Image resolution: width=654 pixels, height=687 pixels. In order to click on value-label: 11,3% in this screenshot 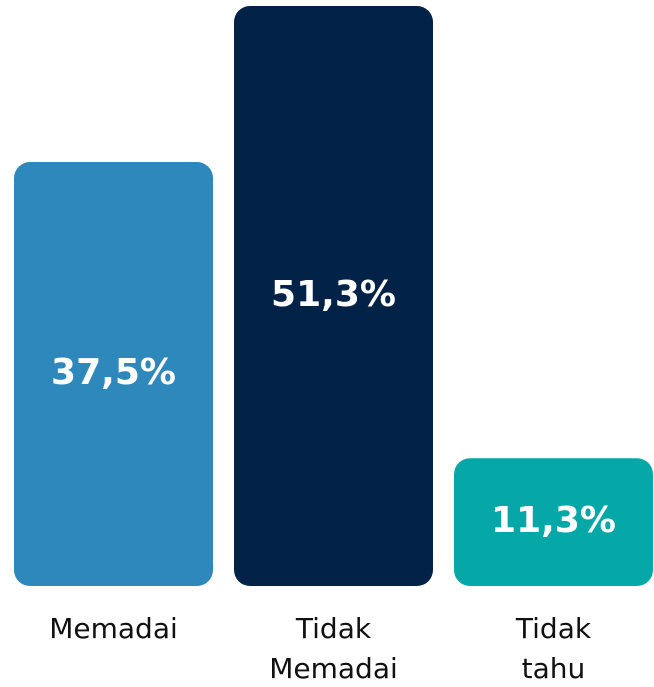, I will do `click(553, 520)`.